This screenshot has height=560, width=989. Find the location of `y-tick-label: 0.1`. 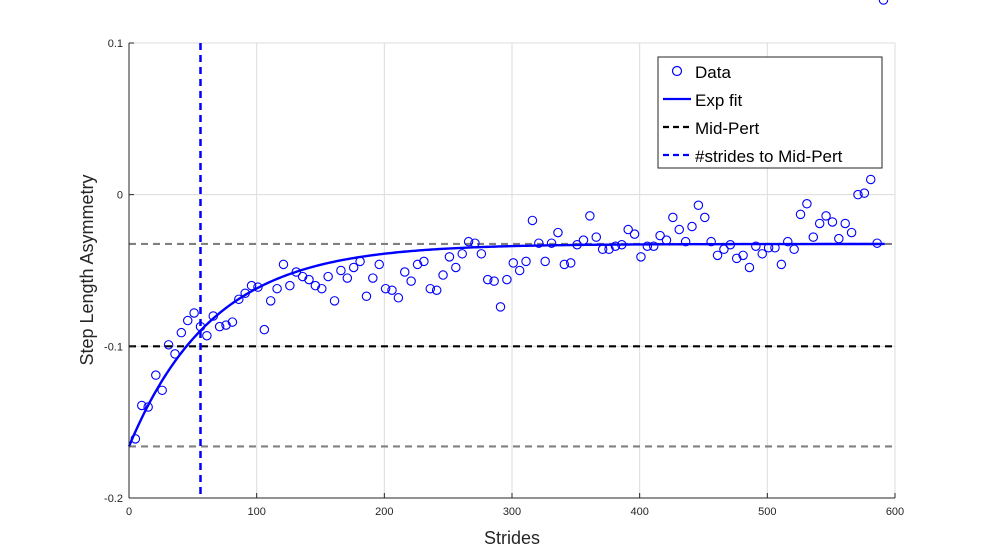

y-tick-label: 0.1 is located at coordinates (115, 44).